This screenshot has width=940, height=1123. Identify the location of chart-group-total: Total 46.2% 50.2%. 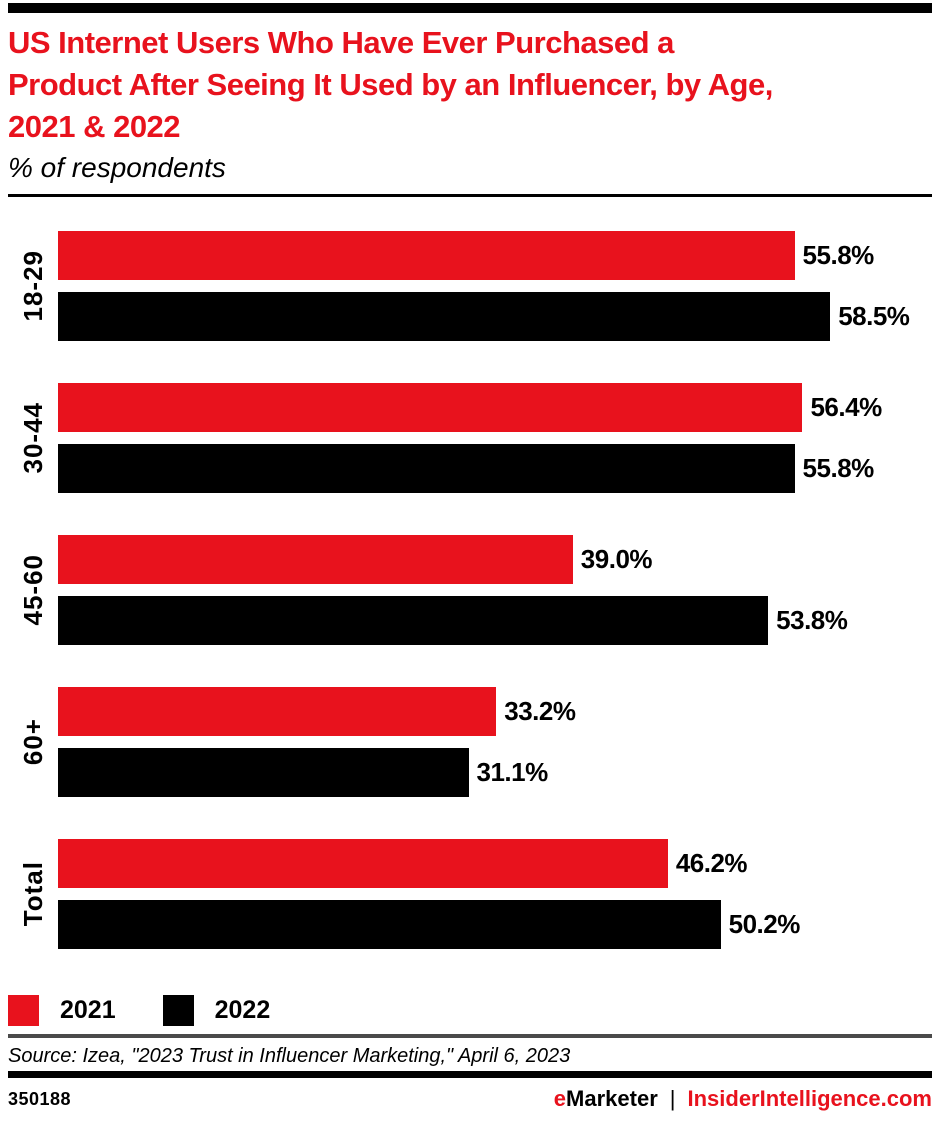
(470, 894).